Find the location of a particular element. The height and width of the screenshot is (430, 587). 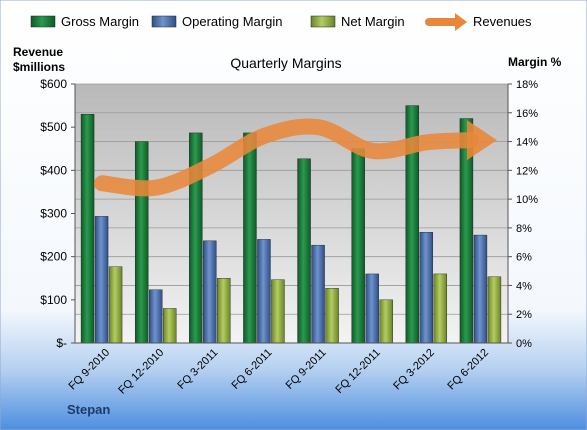

legend-item-operating-margin: Operating Margin is located at coordinates (216, 21).